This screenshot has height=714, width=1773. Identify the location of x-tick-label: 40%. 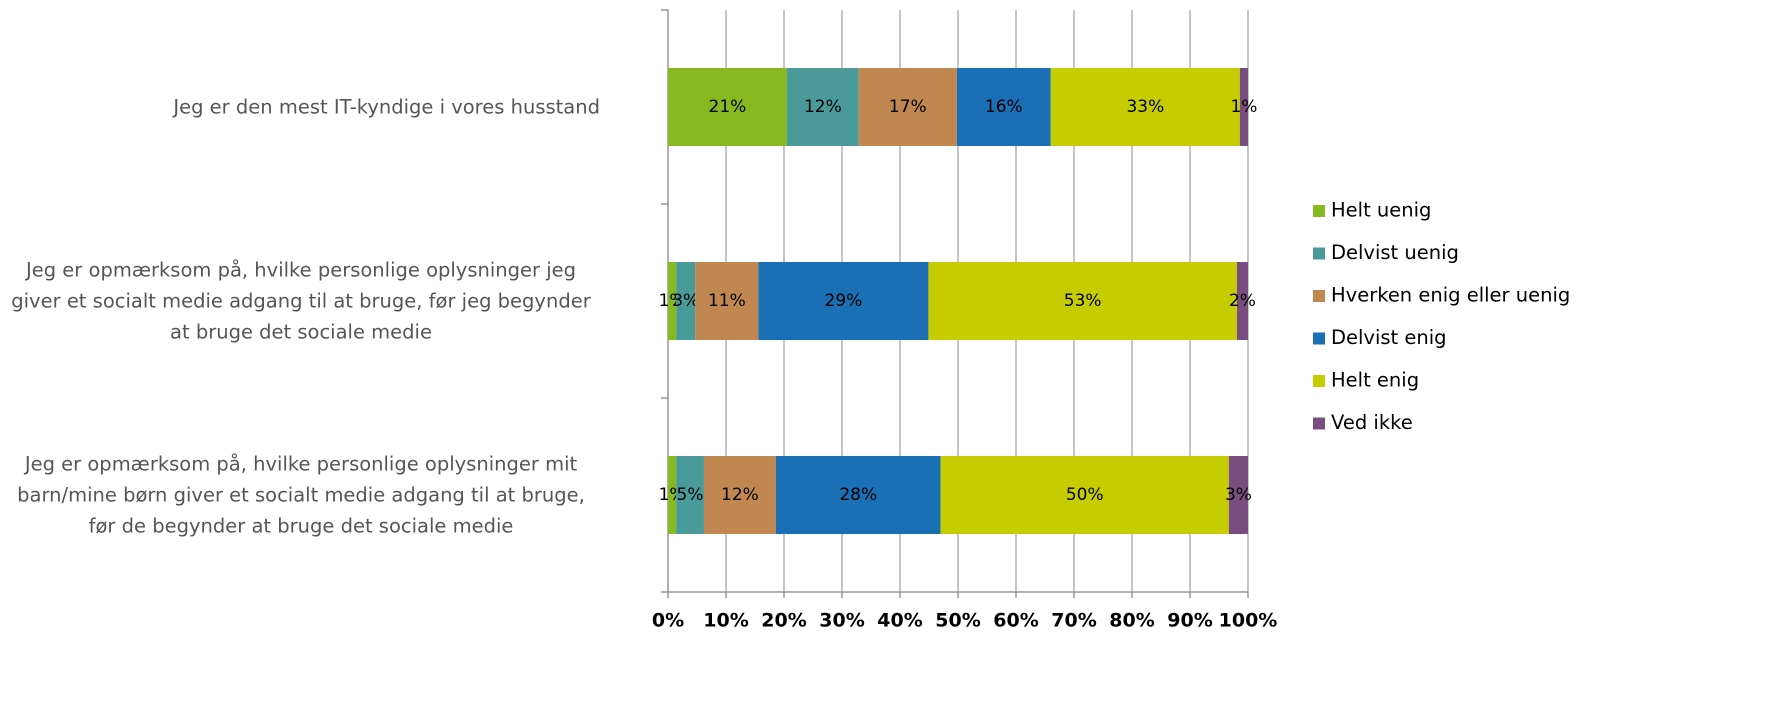
(899, 621).